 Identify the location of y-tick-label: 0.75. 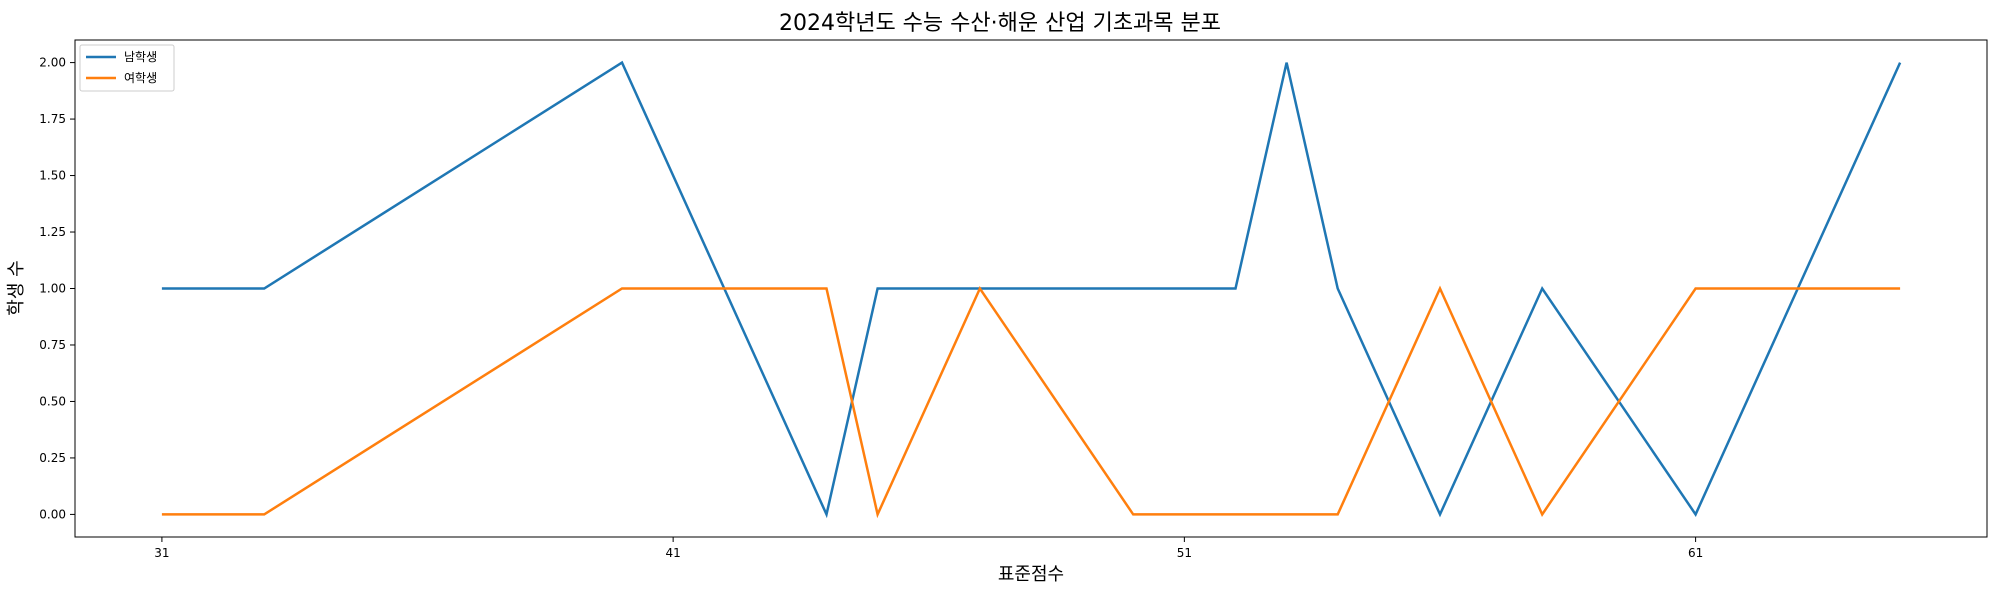
(52, 345).